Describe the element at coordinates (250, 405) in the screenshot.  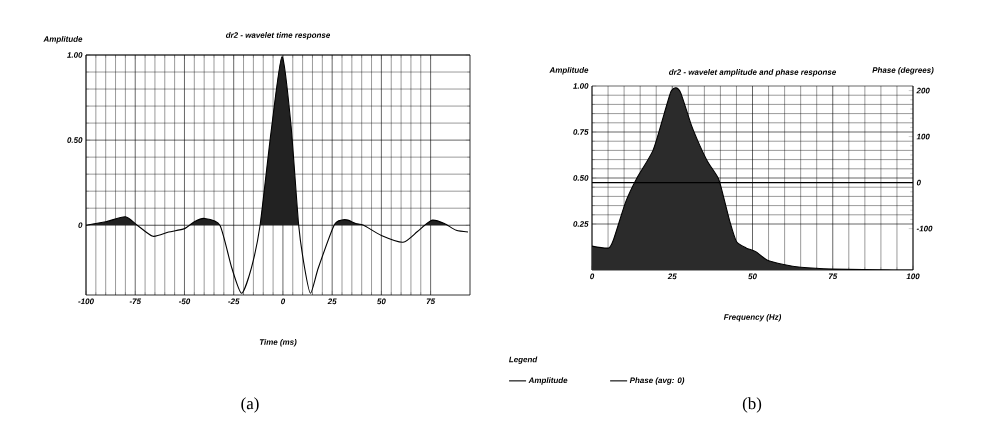
I see `text: (a)` at that location.